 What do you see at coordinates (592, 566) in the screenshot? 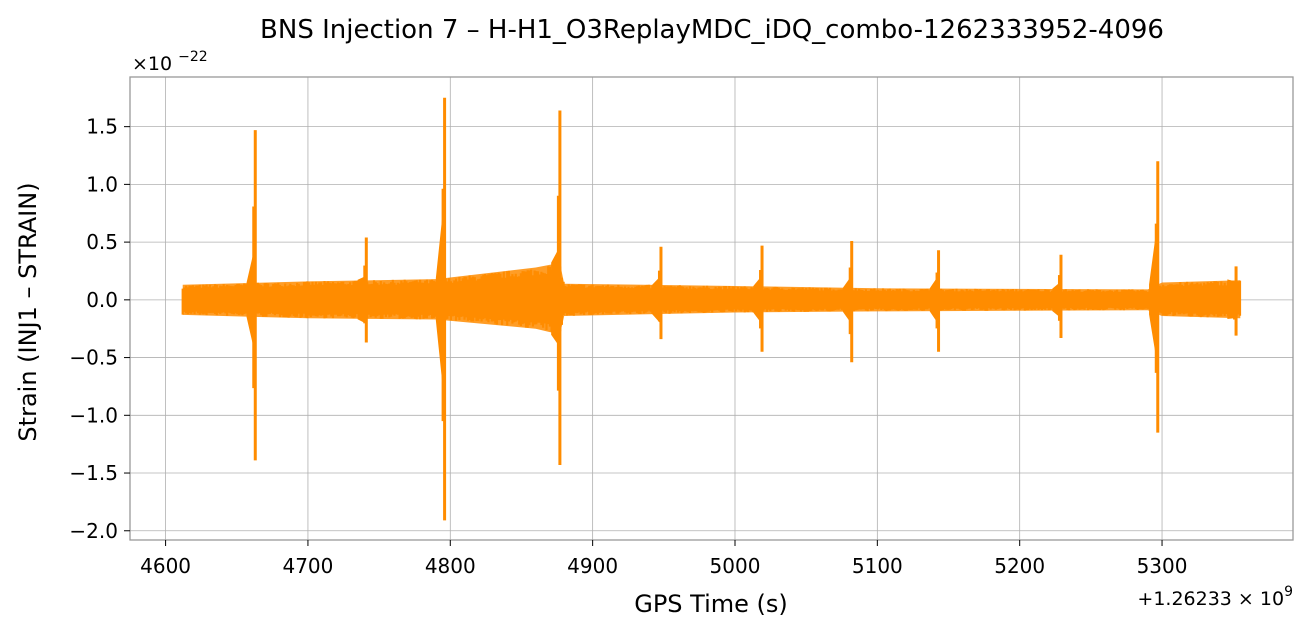
I see `x-tick-label: 4900` at bounding box center [592, 566].